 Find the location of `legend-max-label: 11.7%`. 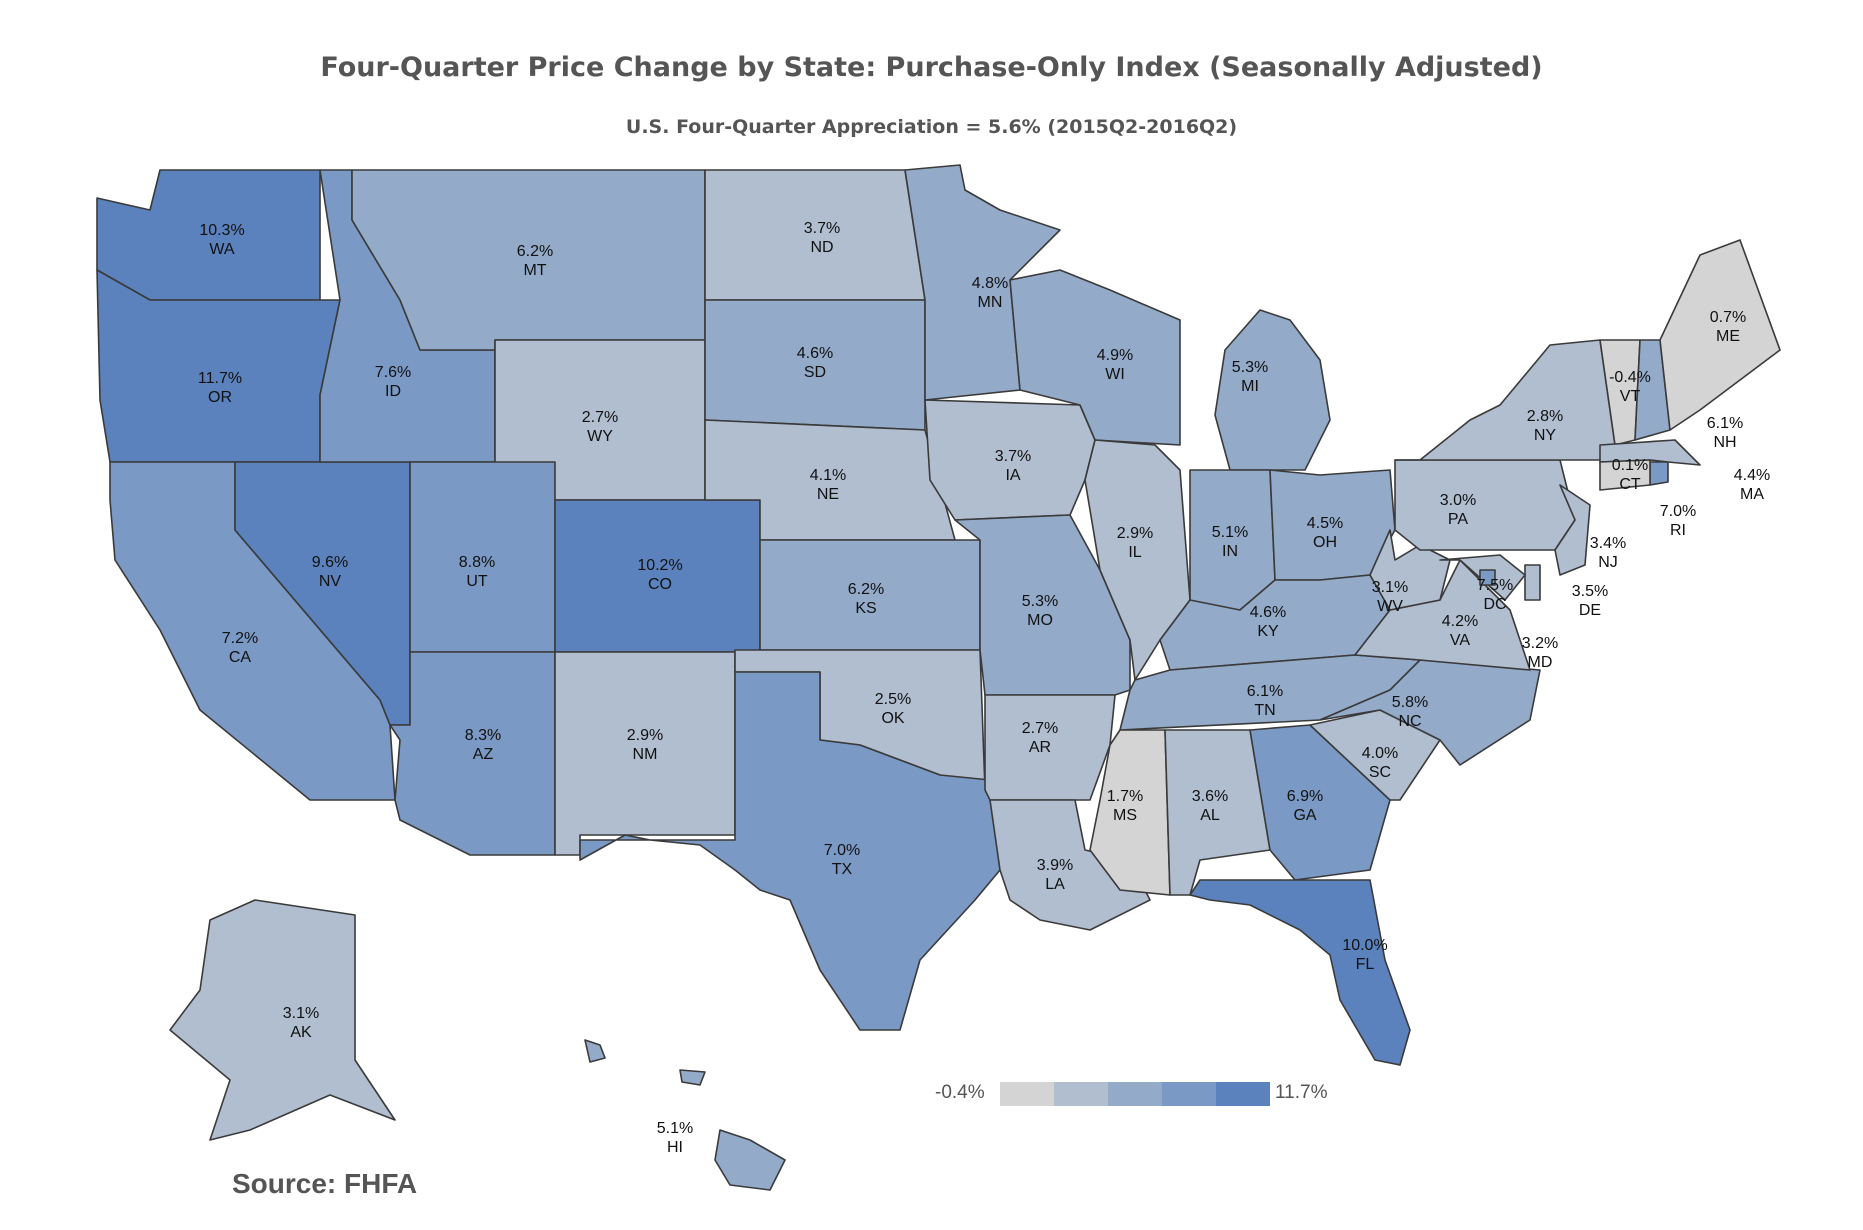

legend-max-label: 11.7% is located at coordinates (1301, 1092).